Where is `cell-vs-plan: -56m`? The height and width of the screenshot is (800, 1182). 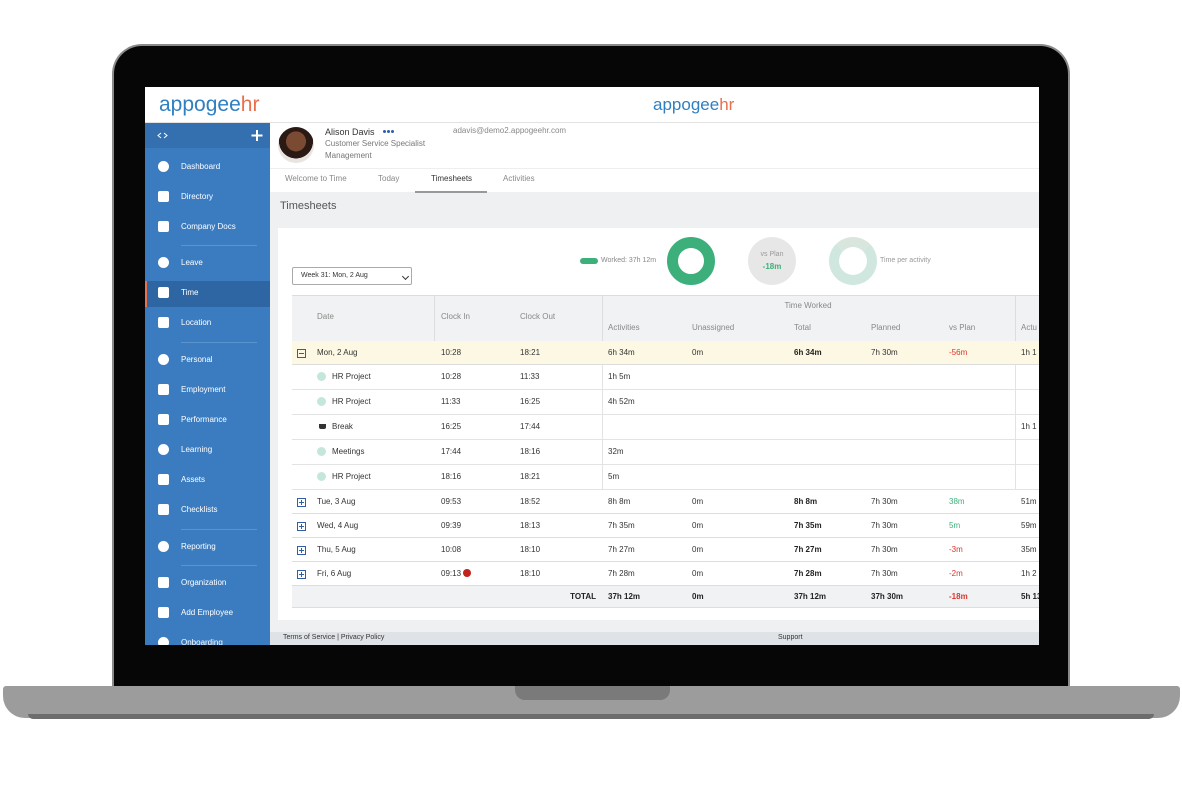 cell-vs-plan: -56m is located at coordinates (958, 352).